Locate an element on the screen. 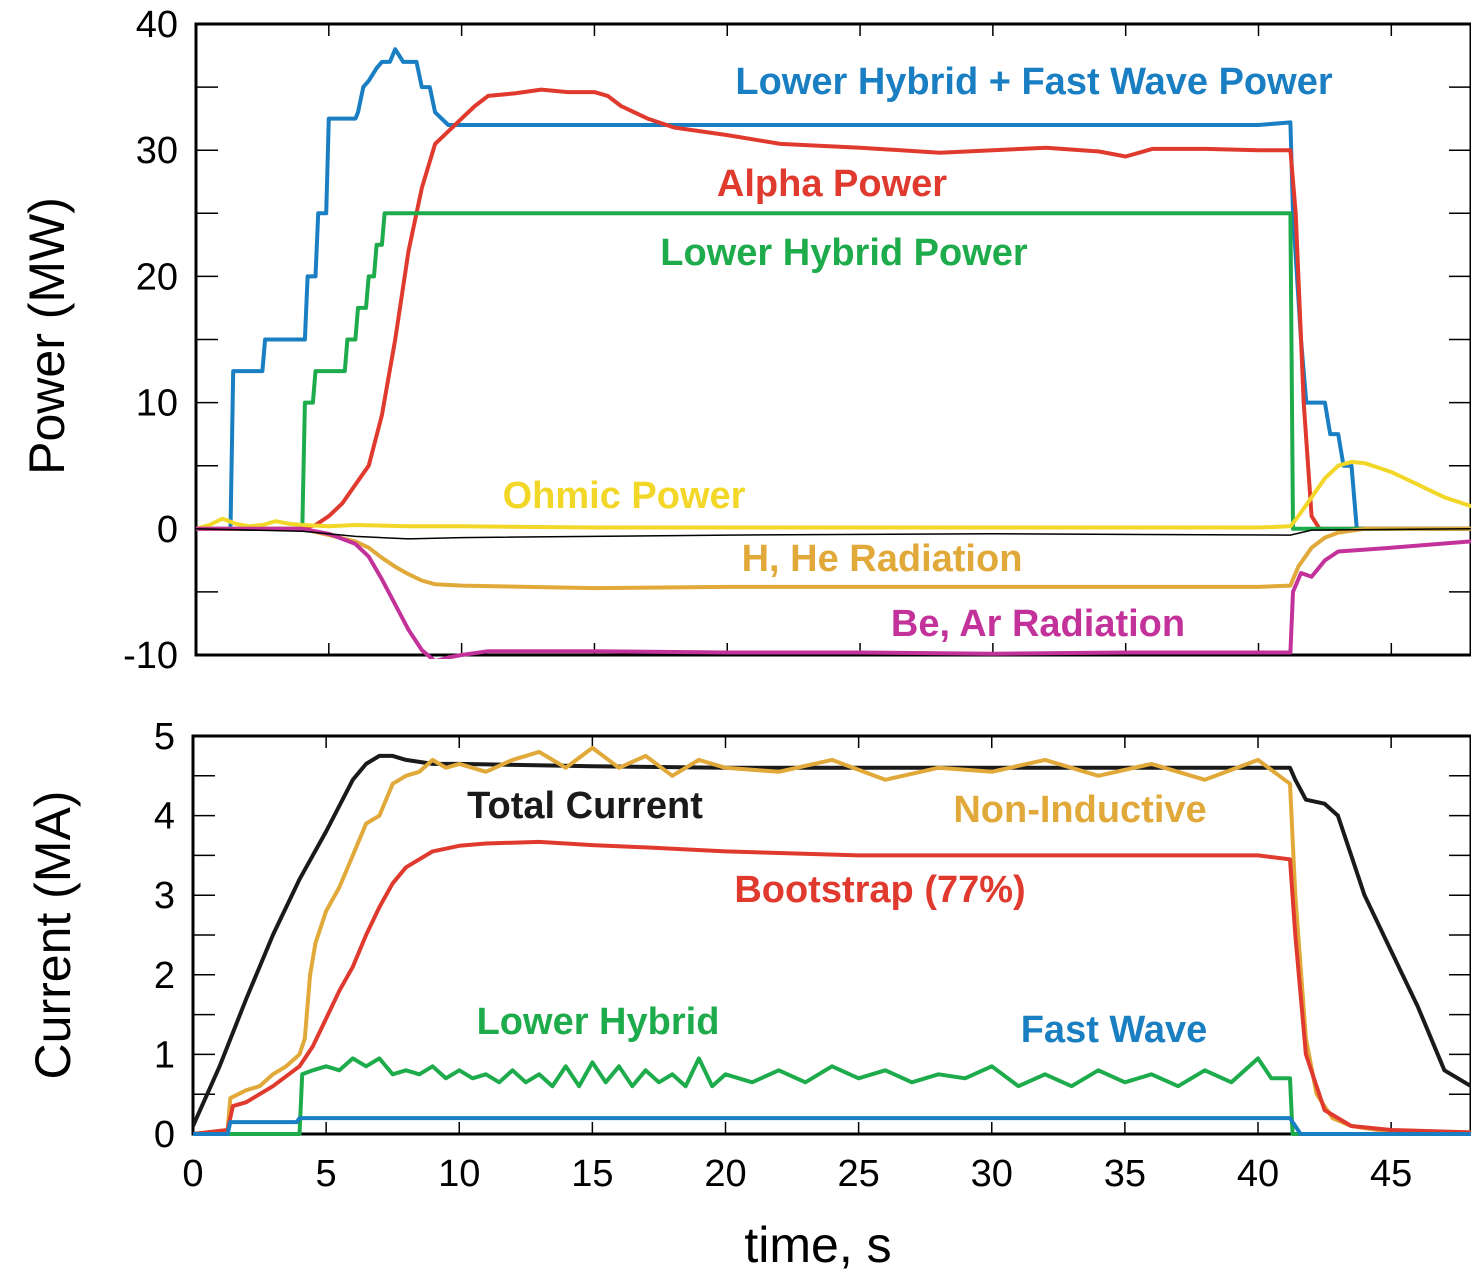 This screenshot has height=1275, width=1471. x-tick-label: 35 is located at coordinates (1125, 1174).